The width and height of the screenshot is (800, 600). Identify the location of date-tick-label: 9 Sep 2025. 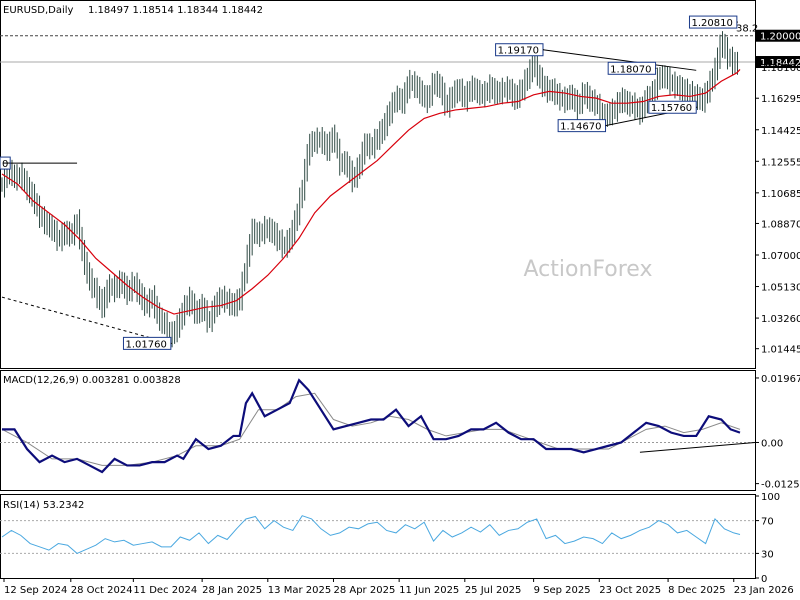
(562, 590).